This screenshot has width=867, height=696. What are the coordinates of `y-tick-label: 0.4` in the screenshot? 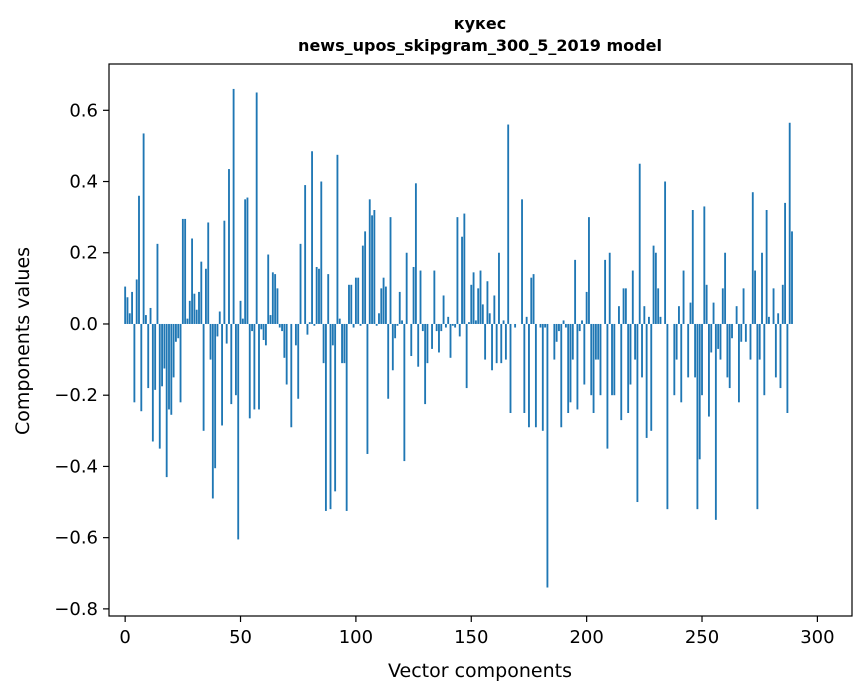 It's located at (83, 182).